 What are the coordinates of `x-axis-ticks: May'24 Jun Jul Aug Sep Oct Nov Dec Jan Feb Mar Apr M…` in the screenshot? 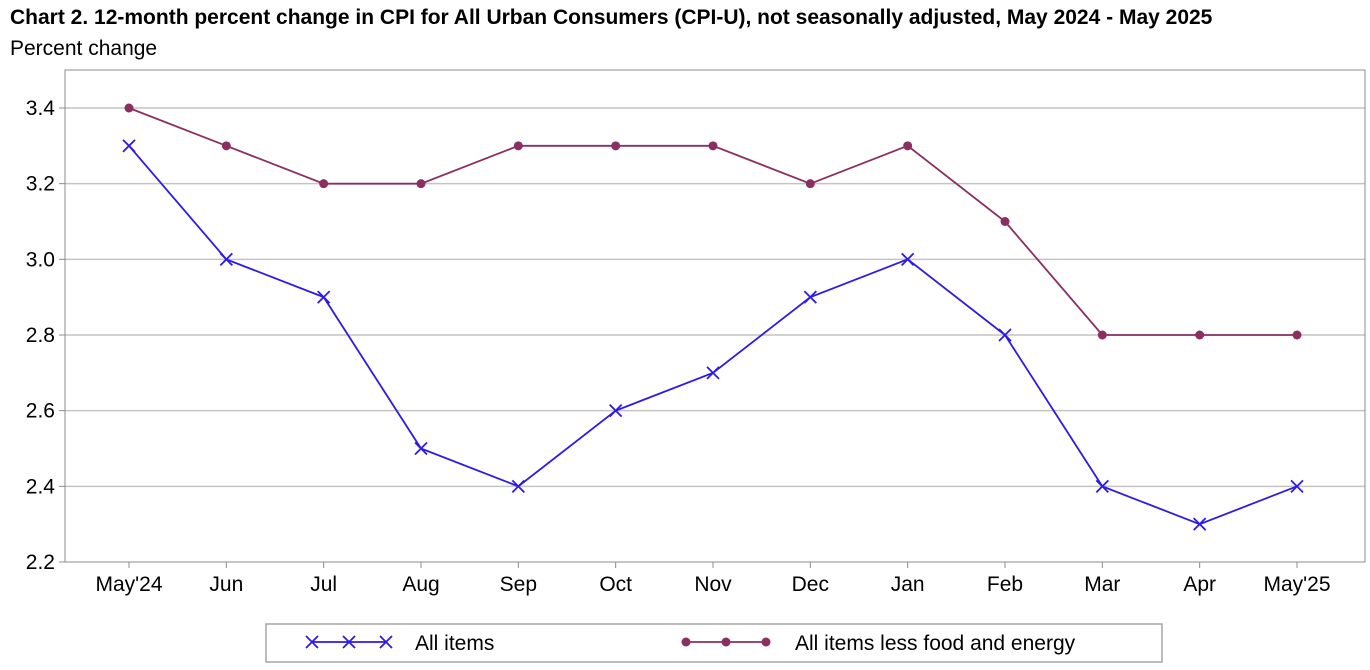 It's located at (713, 579).